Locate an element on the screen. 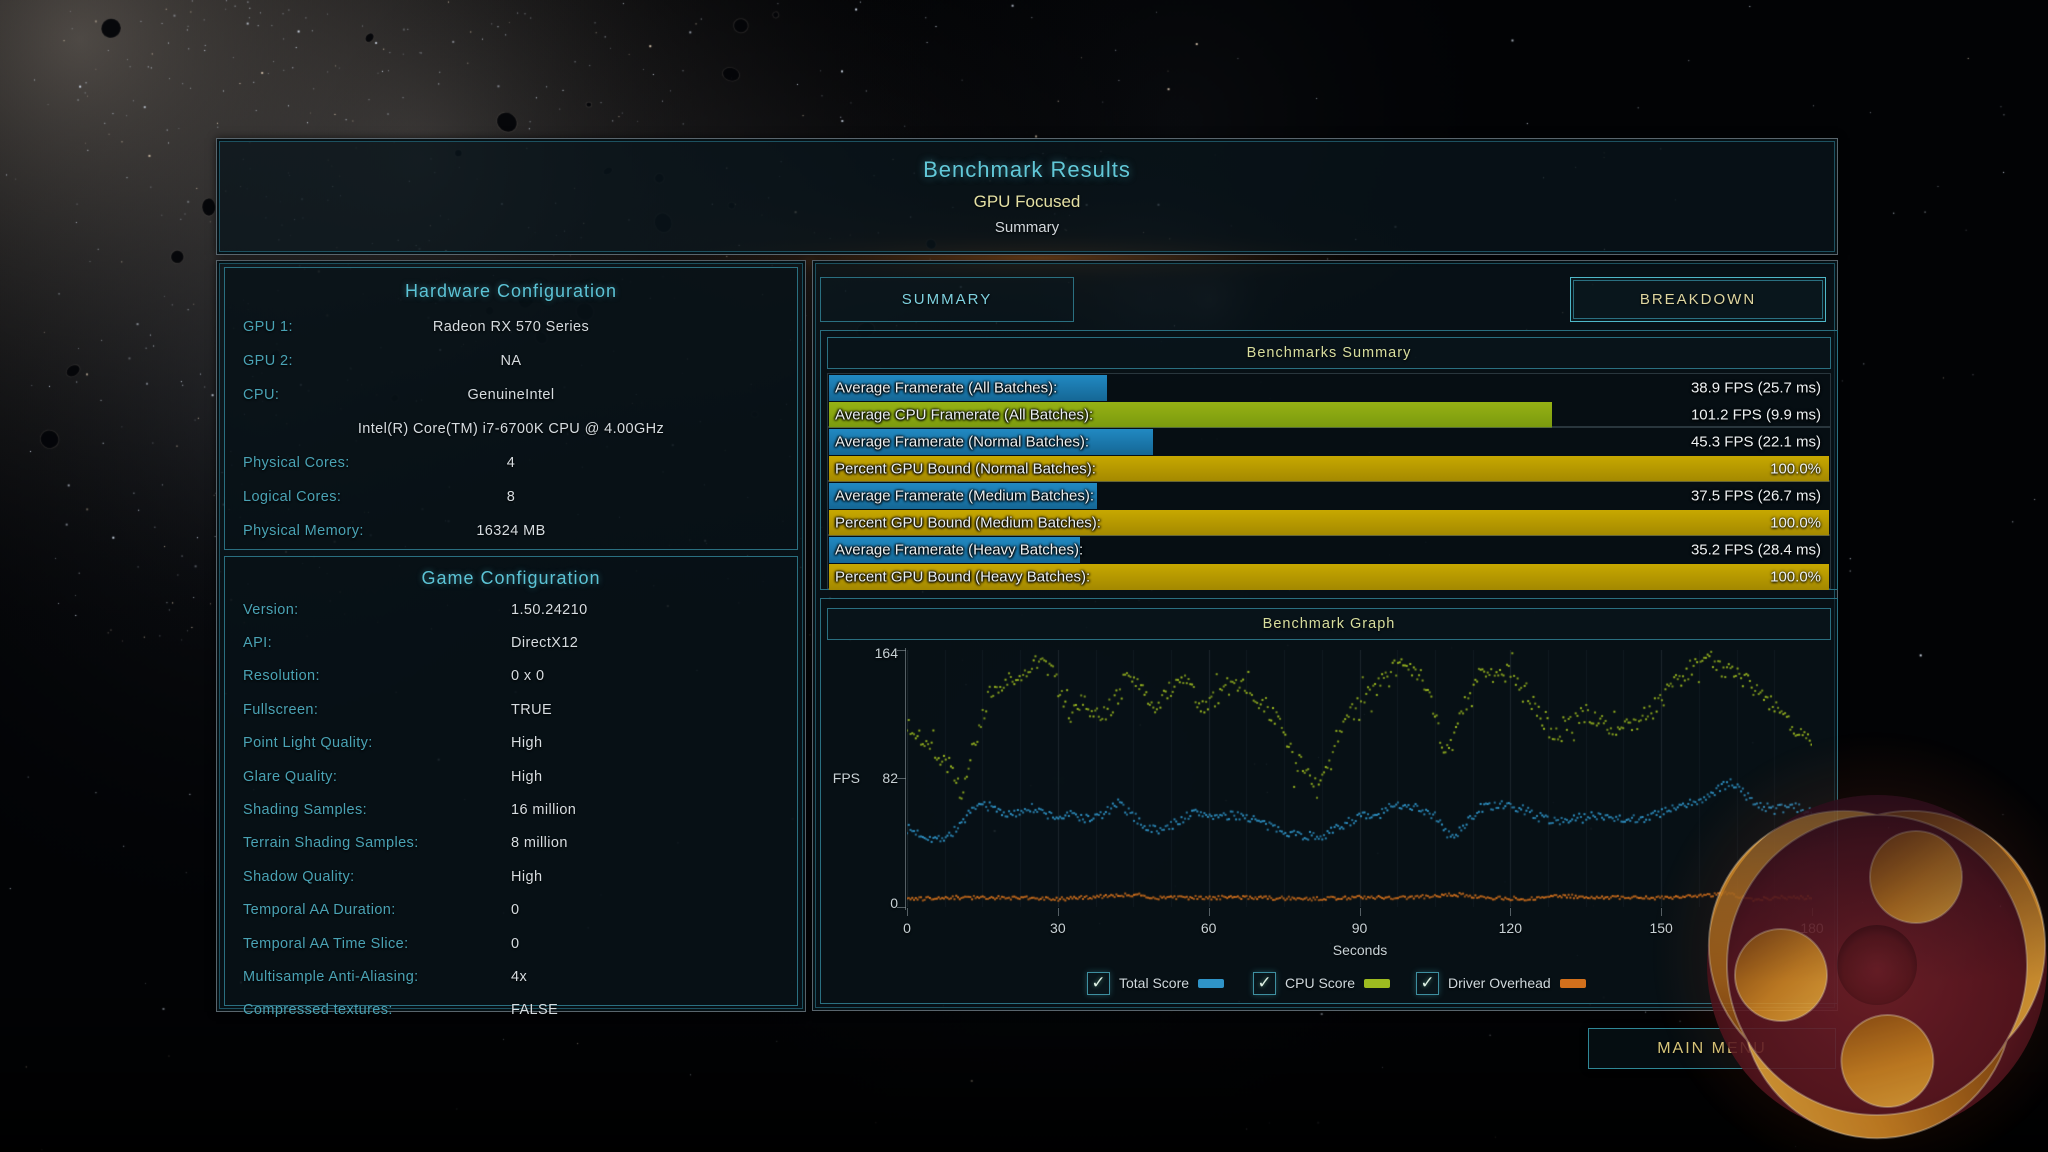 Image resolution: width=2048 pixels, height=1152 pixels. config-row: Point Light Quality: High is located at coordinates (511, 743).